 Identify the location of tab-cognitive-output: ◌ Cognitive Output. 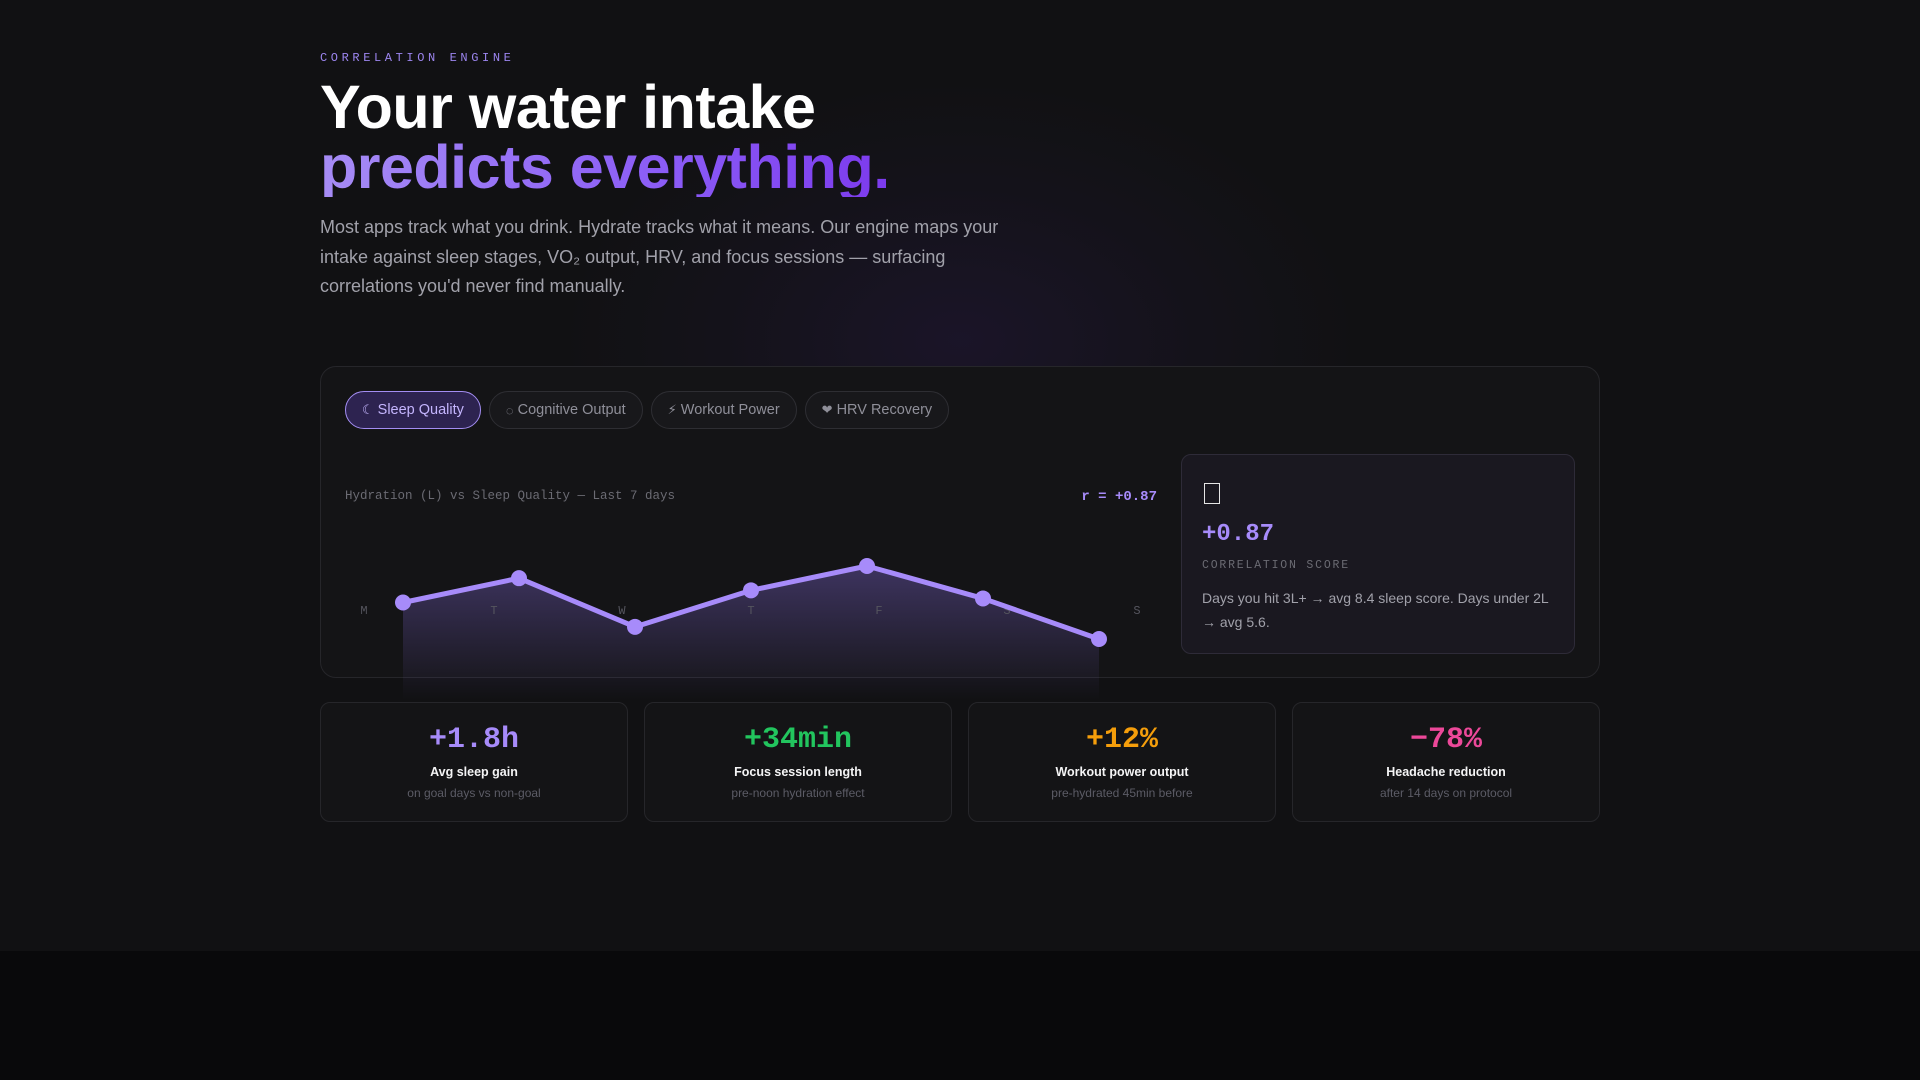
(565, 410).